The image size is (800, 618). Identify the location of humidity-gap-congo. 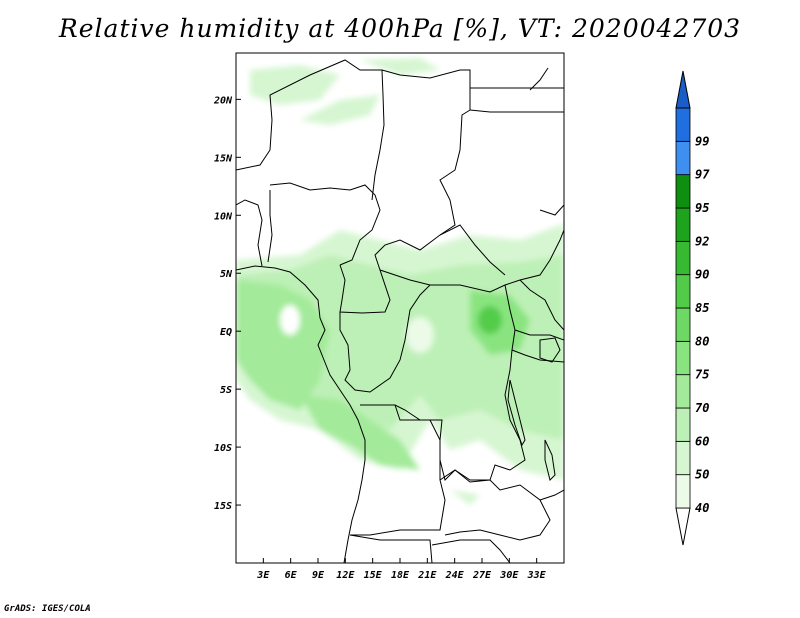
(420, 335).